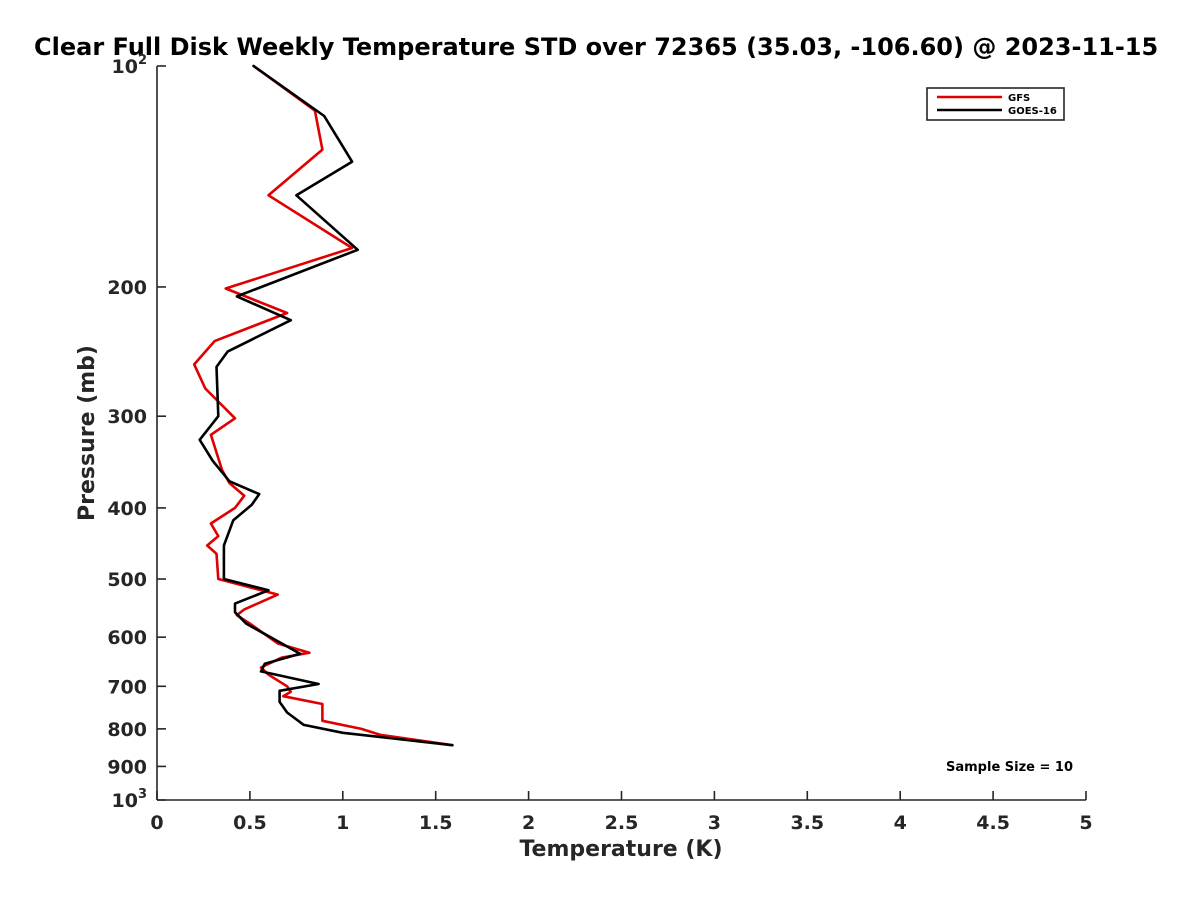 This screenshot has width=1200, height=900. I want to click on y-tick-label: 400, so click(127, 509).